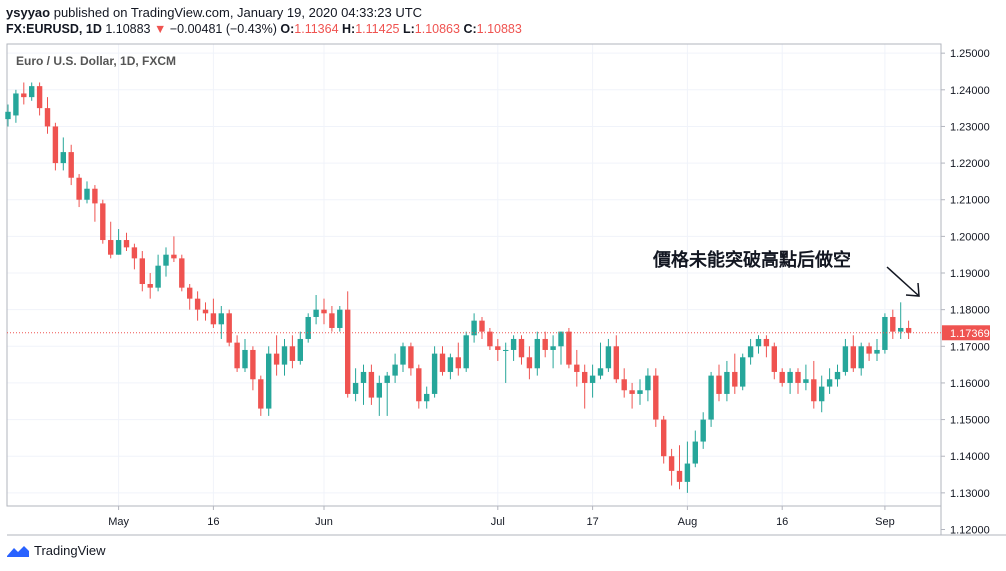 This screenshot has width=1006, height=571. Describe the element at coordinates (70, 550) in the screenshot. I see `brand-name: TradingView` at that location.